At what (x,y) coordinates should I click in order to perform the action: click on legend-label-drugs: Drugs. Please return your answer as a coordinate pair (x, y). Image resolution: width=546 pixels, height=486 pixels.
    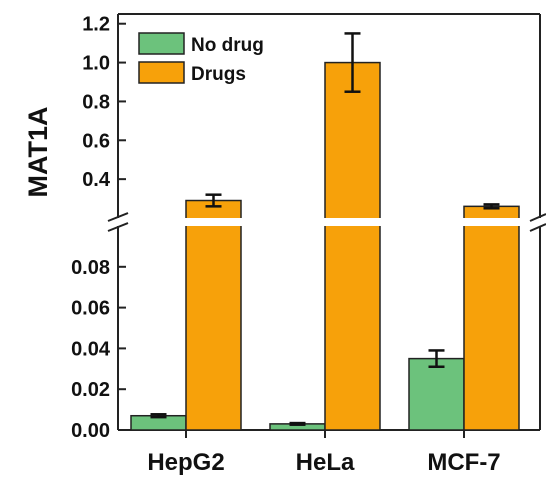
    Looking at the image, I should click on (218, 74).